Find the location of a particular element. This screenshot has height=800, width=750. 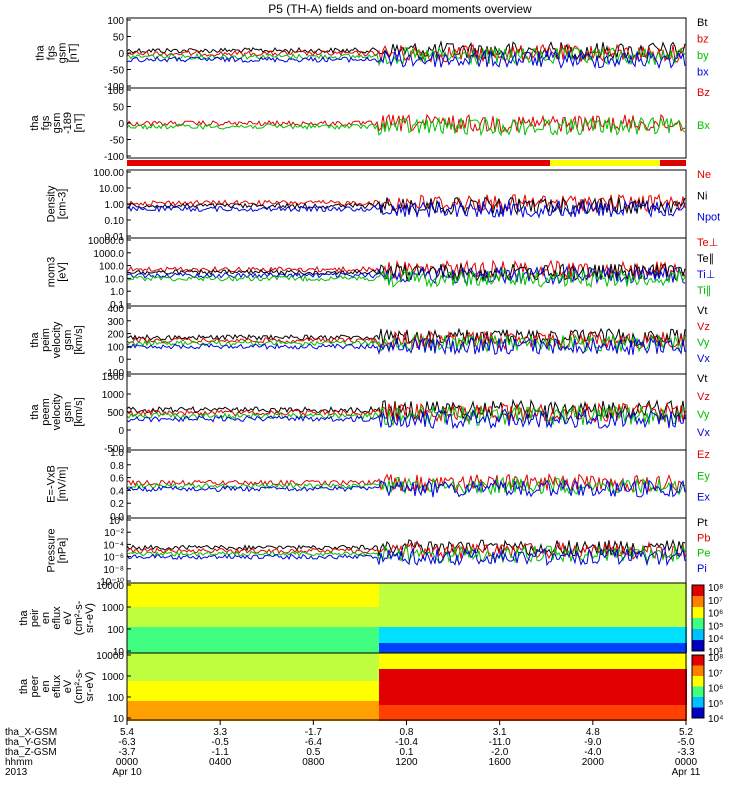

y-tick-label: 1.0 is located at coordinates (117, 292).